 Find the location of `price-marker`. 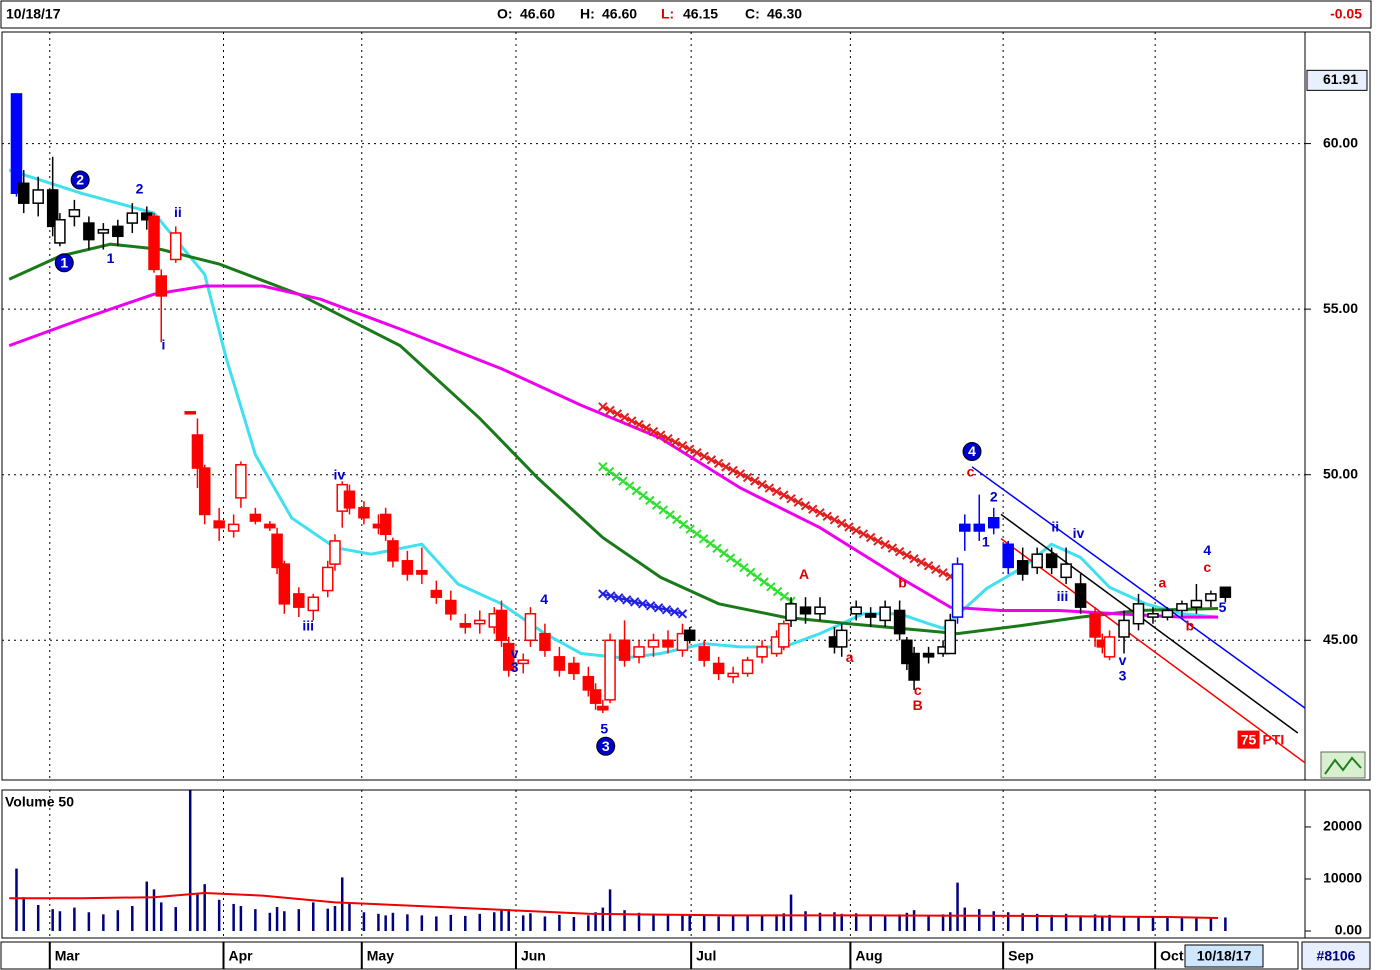

price-marker is located at coordinates (1337, 80).